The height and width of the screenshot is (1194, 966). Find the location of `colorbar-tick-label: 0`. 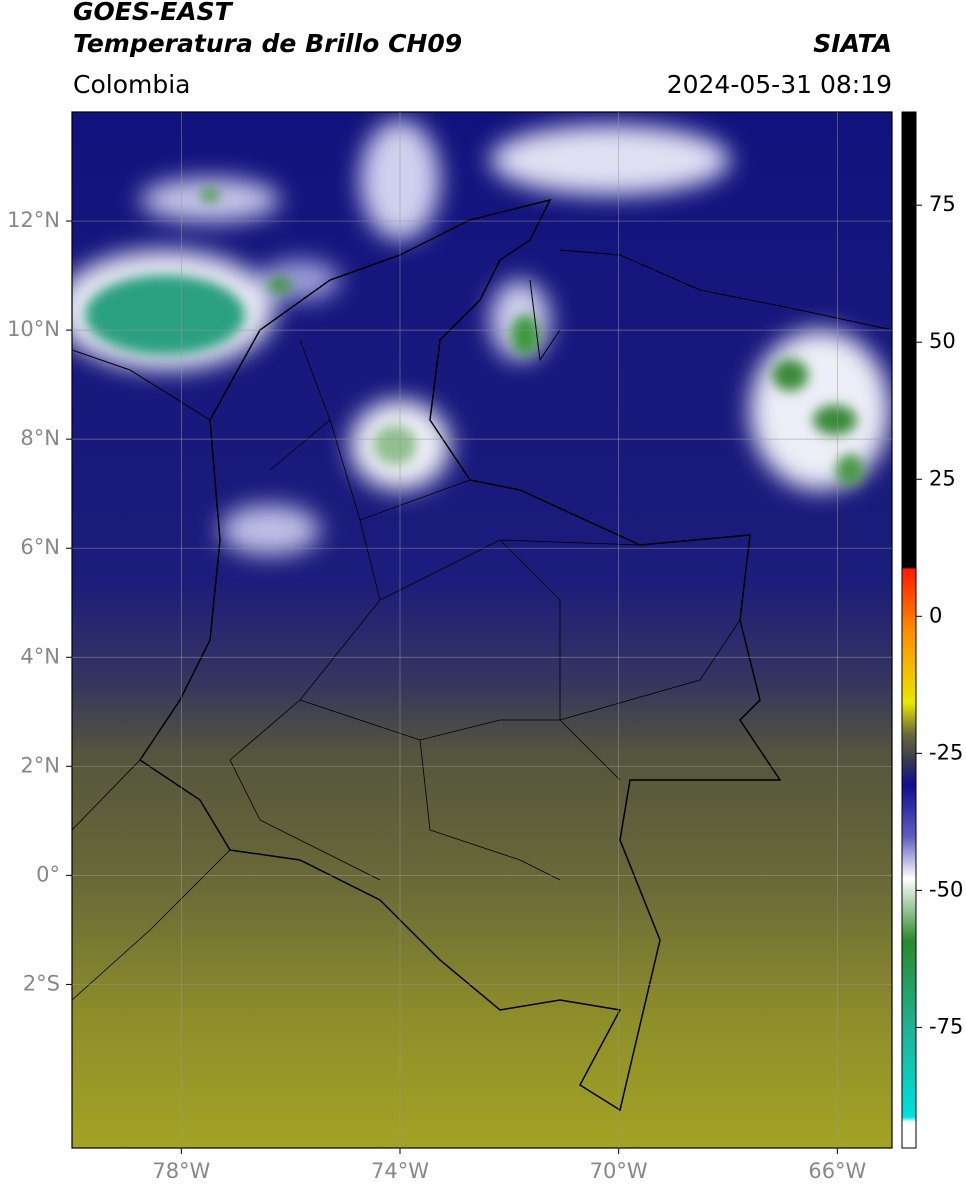

colorbar-tick-label: 0 is located at coordinates (935, 615).